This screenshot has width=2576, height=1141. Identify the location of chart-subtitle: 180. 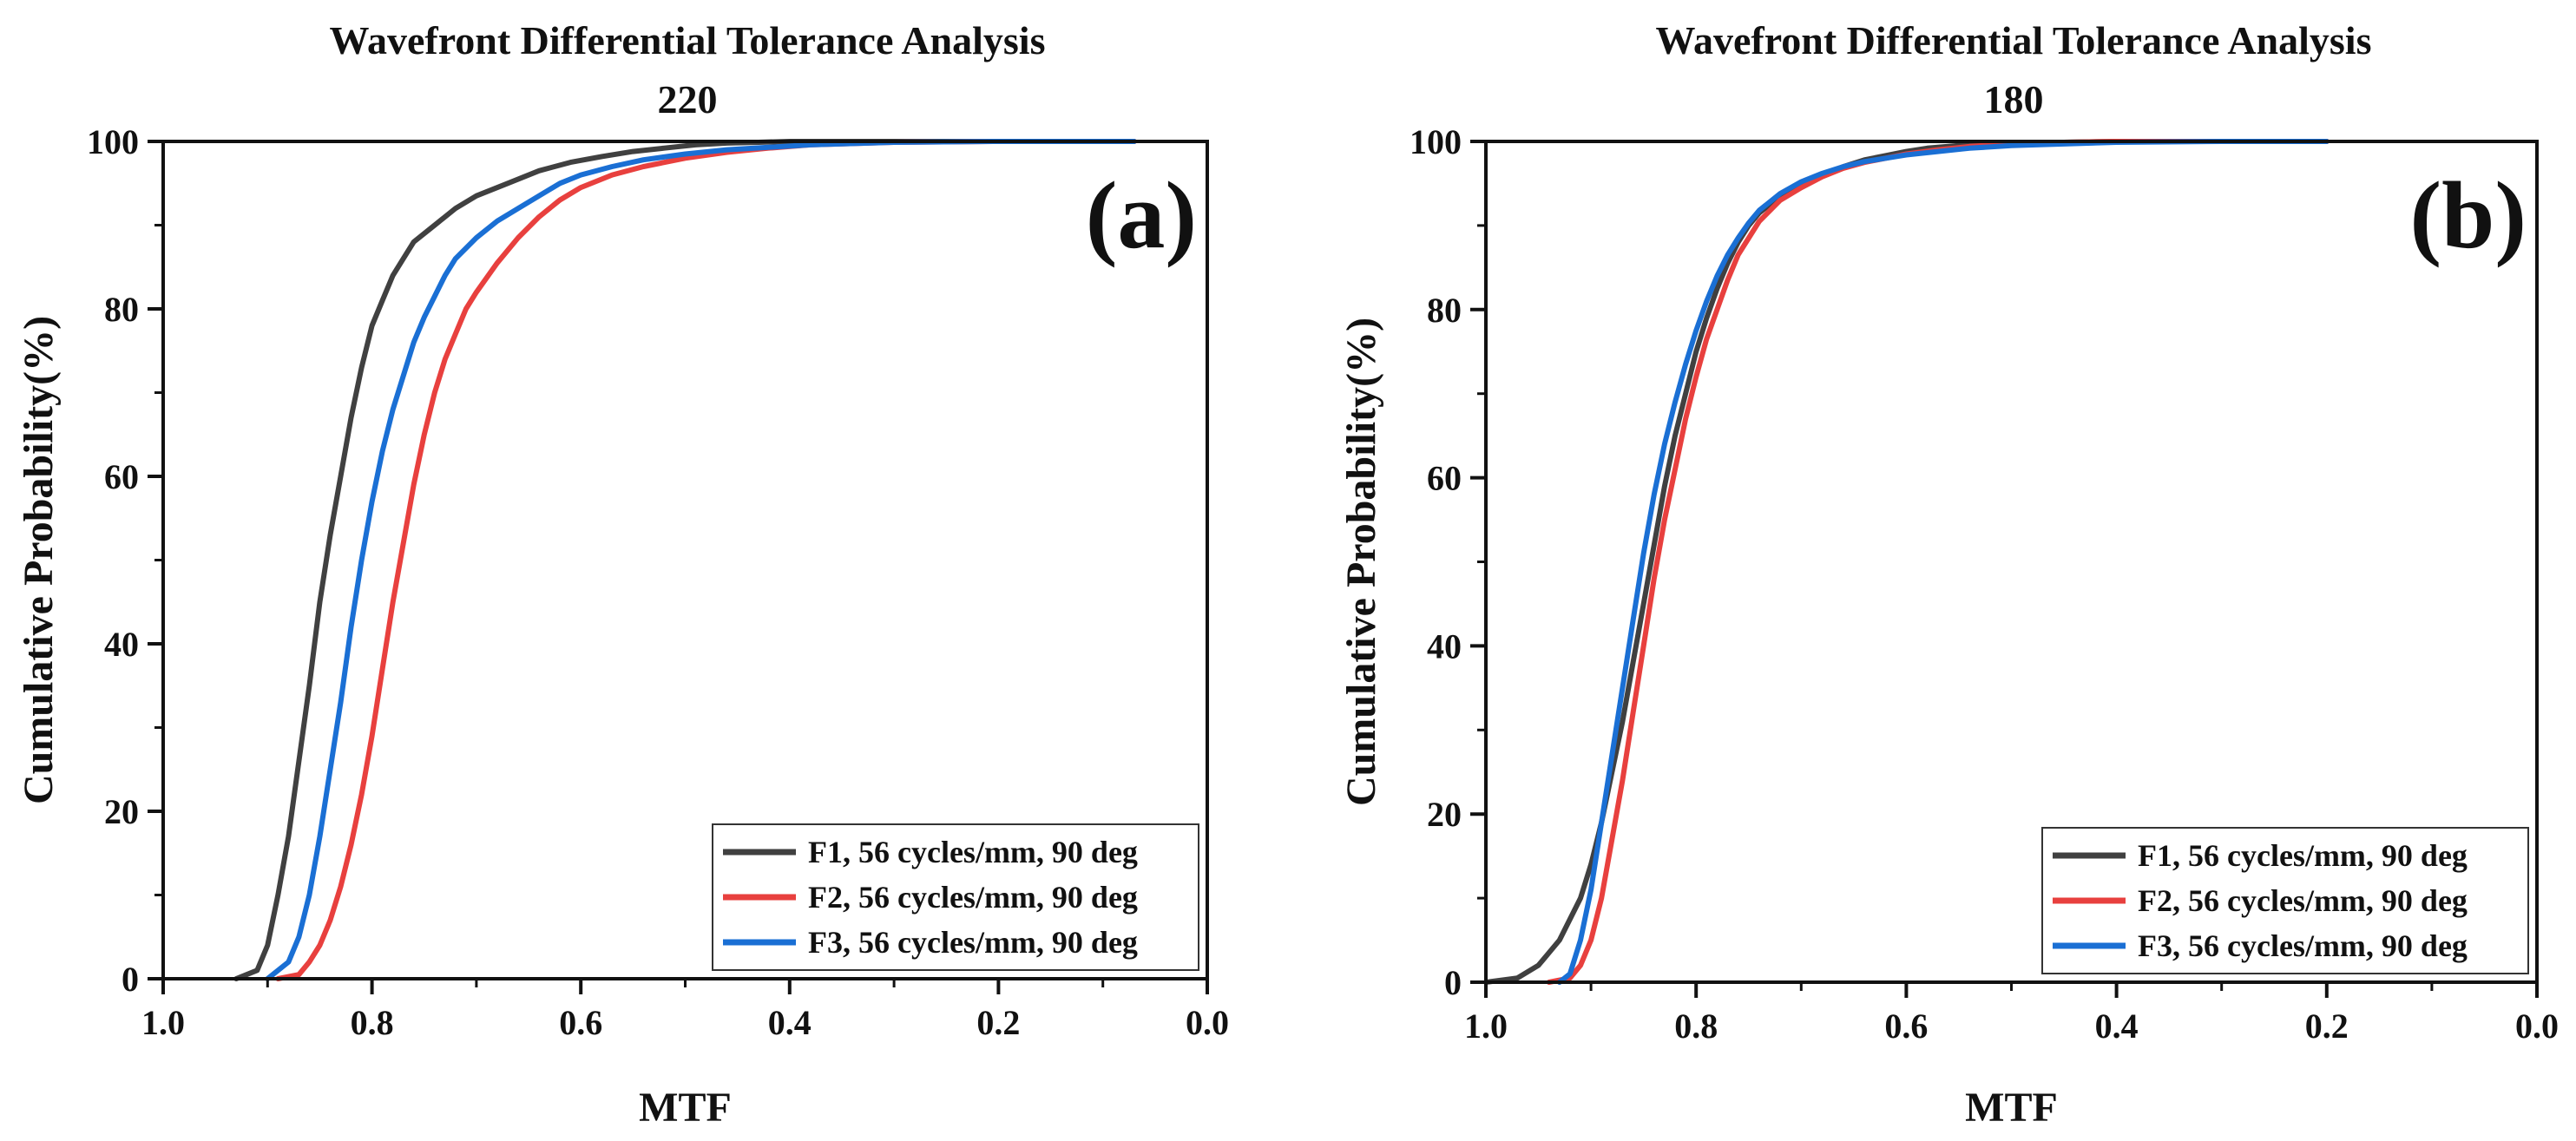
(2014, 99).